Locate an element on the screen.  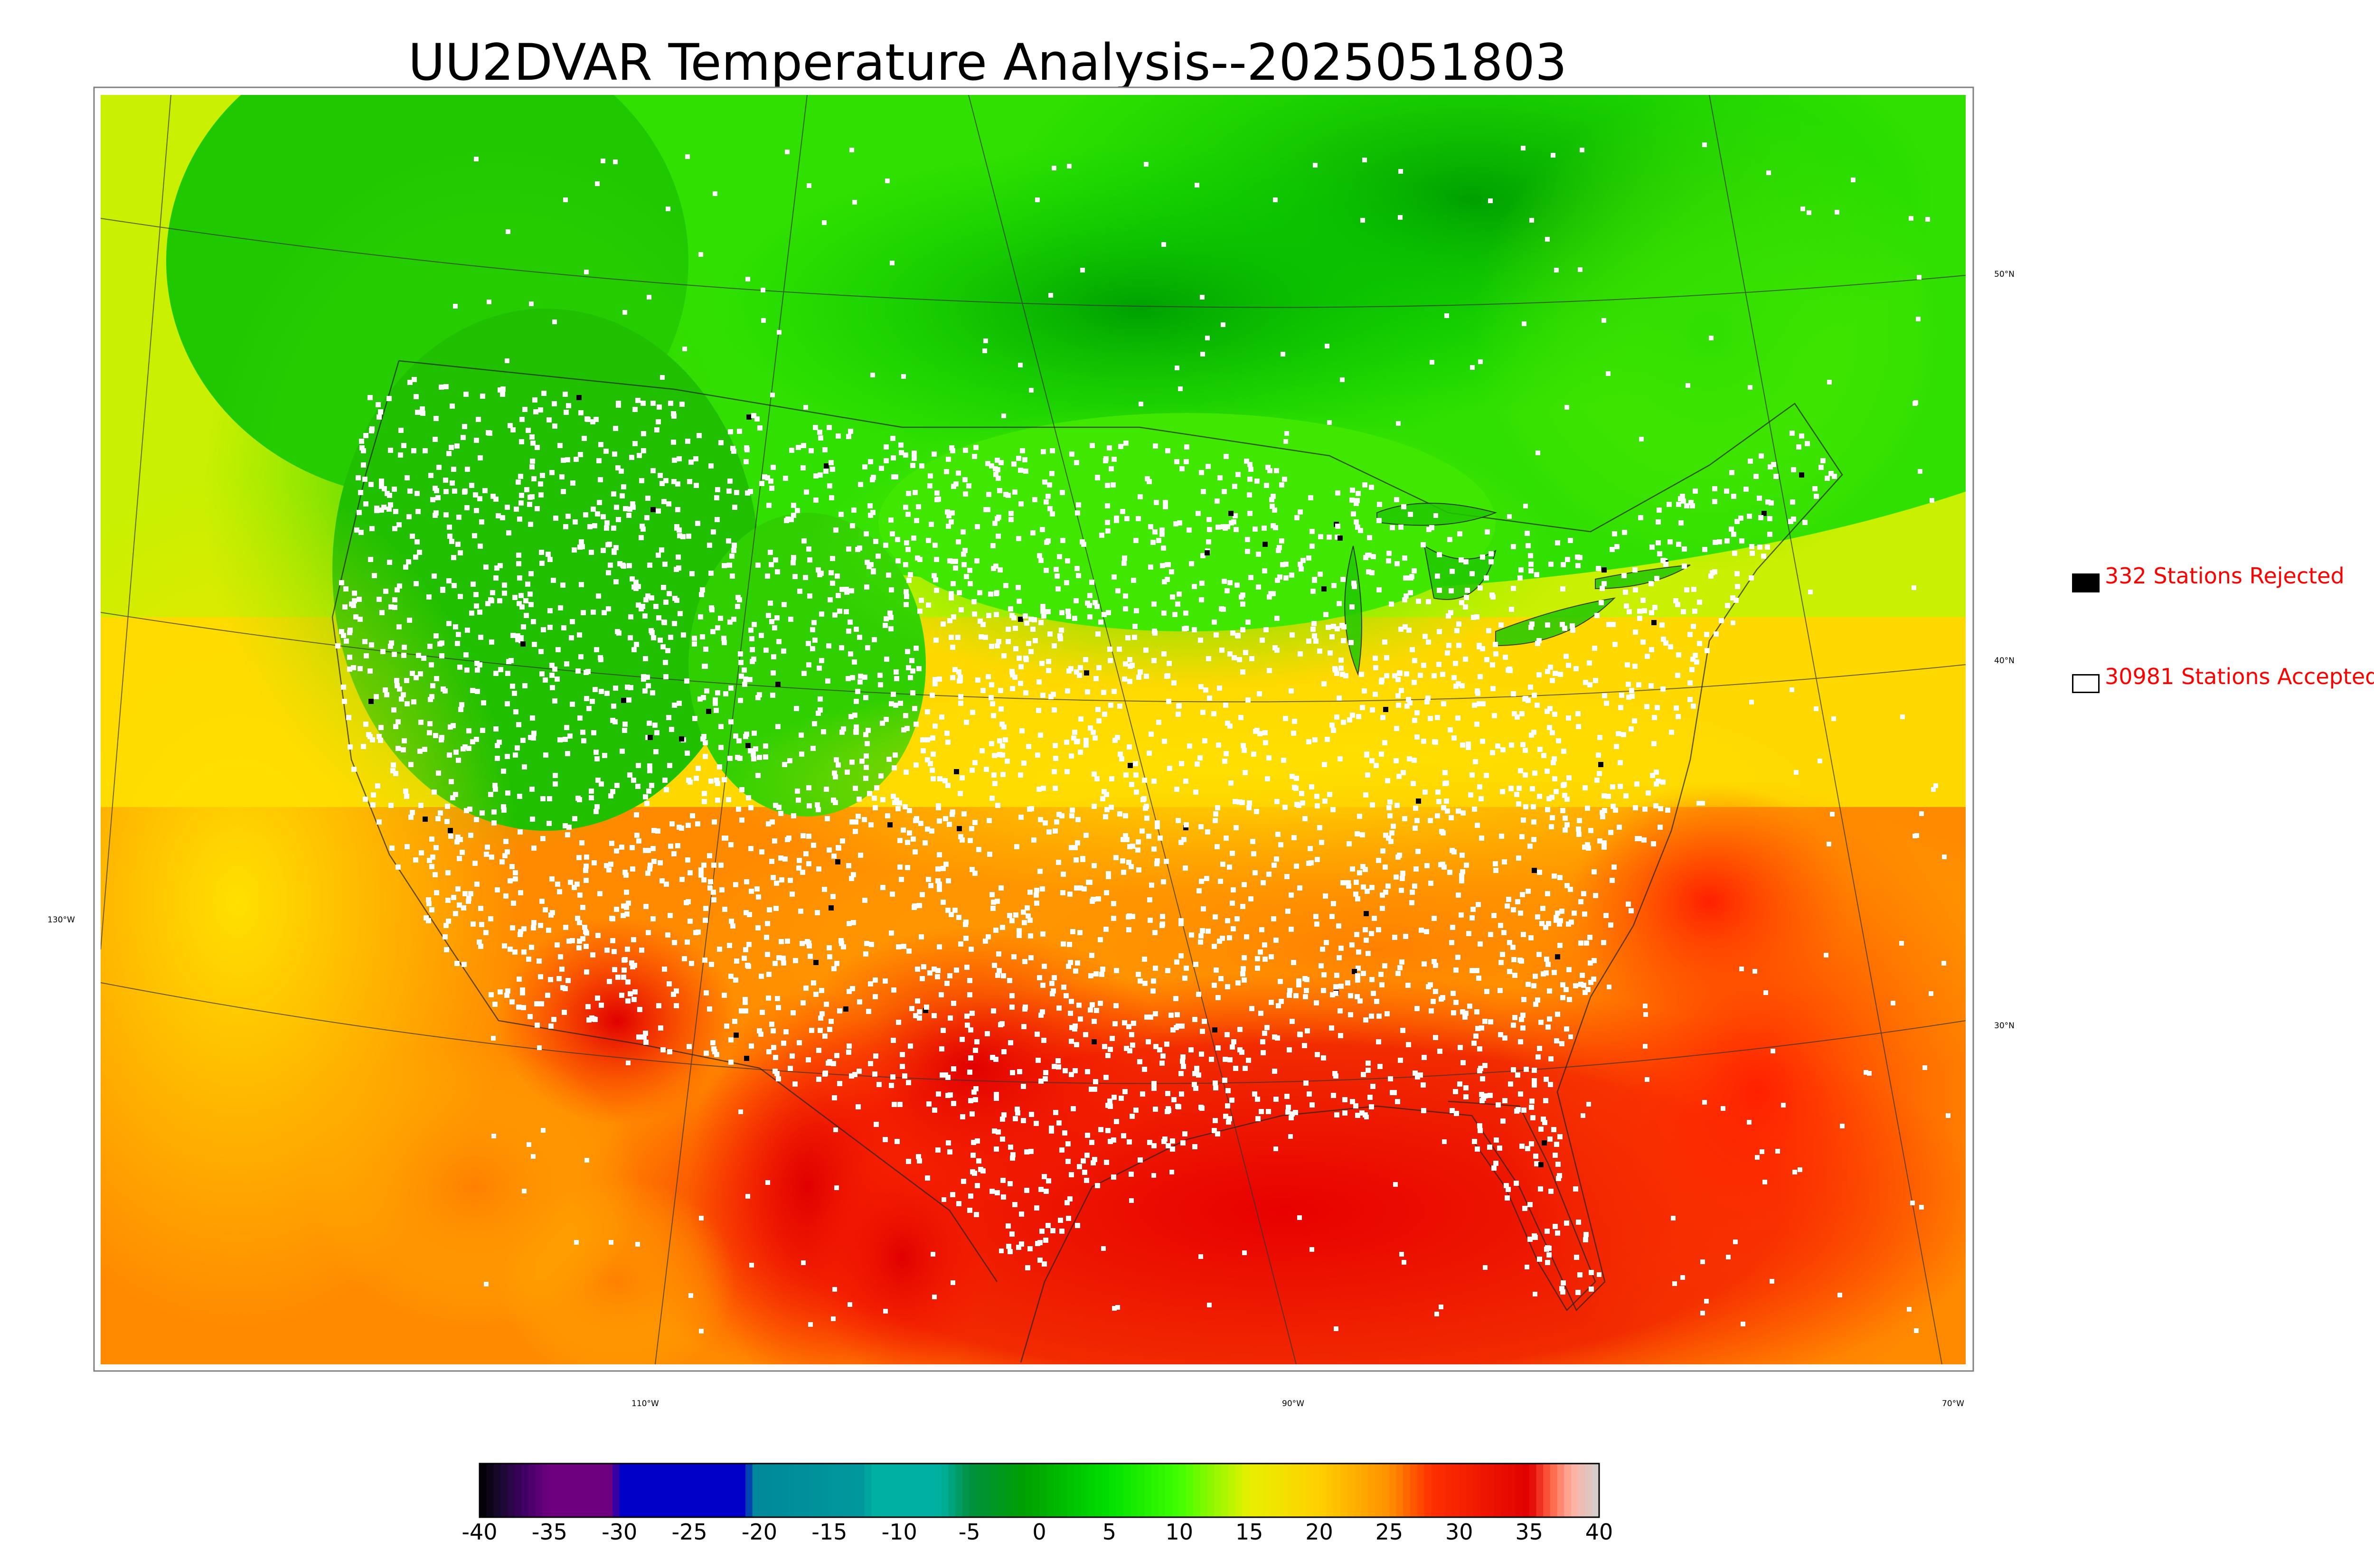
lon-label-110: 110°W is located at coordinates (645, 1404).